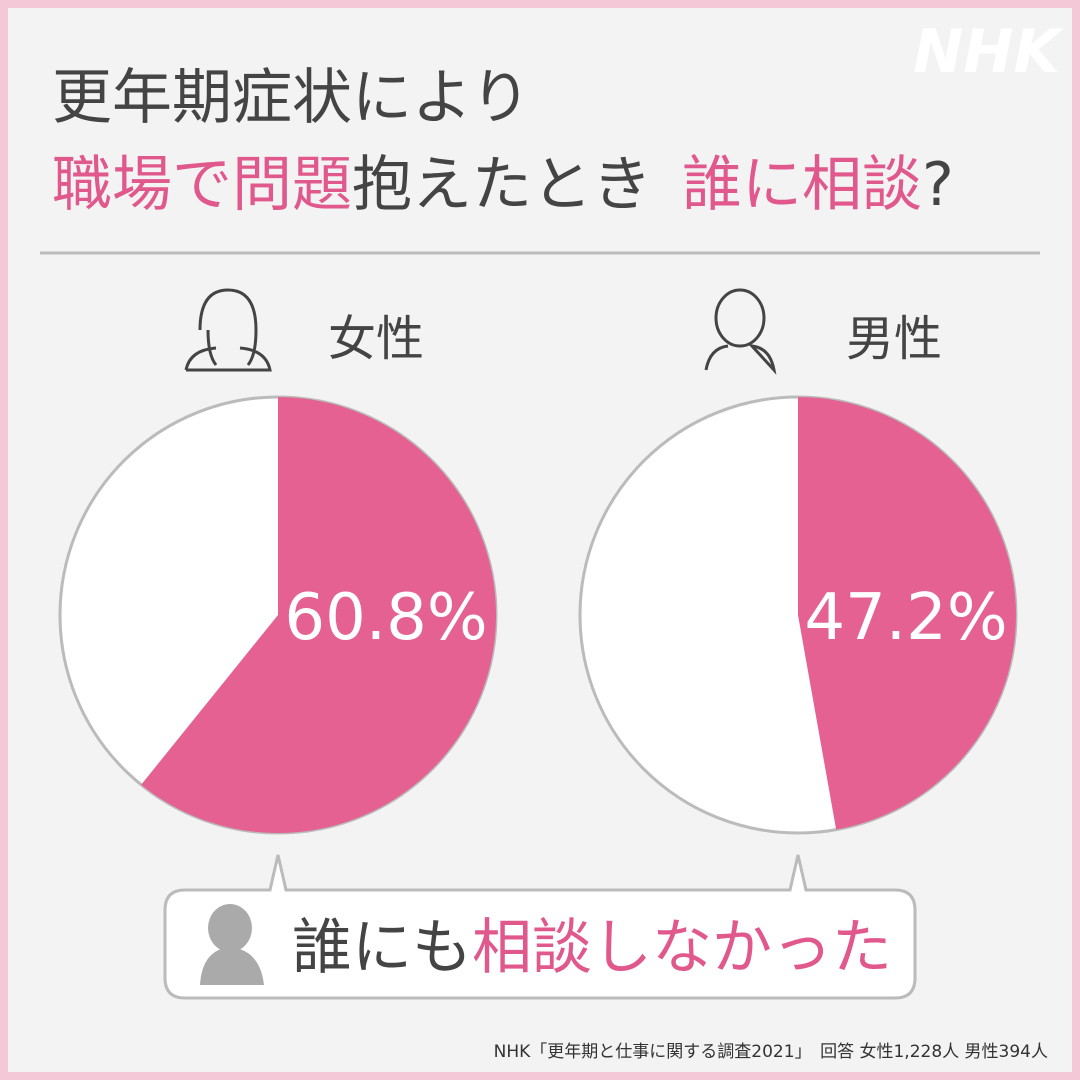  Describe the element at coordinates (202, 185) in the screenshot. I see `title-part: 職場で問題` at that location.